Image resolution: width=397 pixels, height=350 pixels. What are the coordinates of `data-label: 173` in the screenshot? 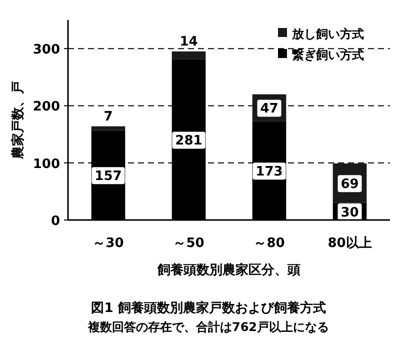 It's located at (269, 172).